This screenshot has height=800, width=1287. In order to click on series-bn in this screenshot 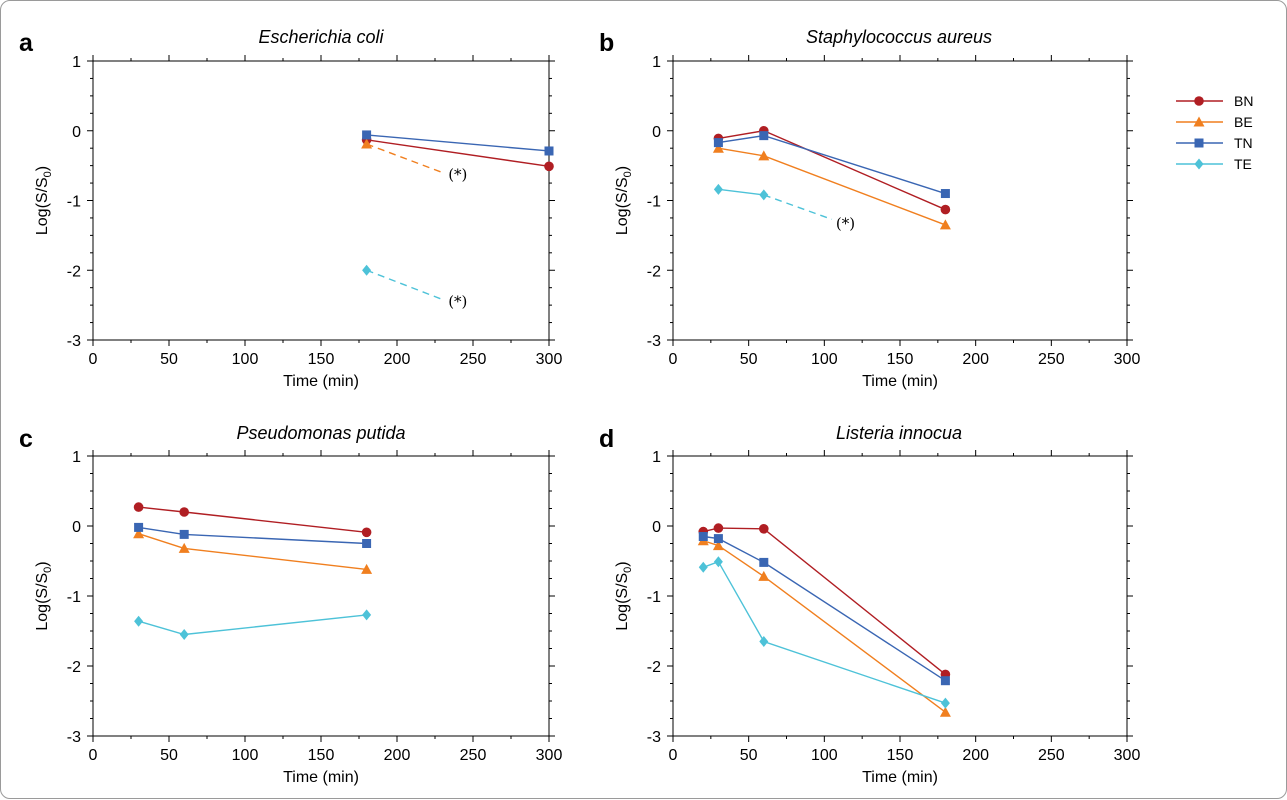, I will do `click(252, 520)`.